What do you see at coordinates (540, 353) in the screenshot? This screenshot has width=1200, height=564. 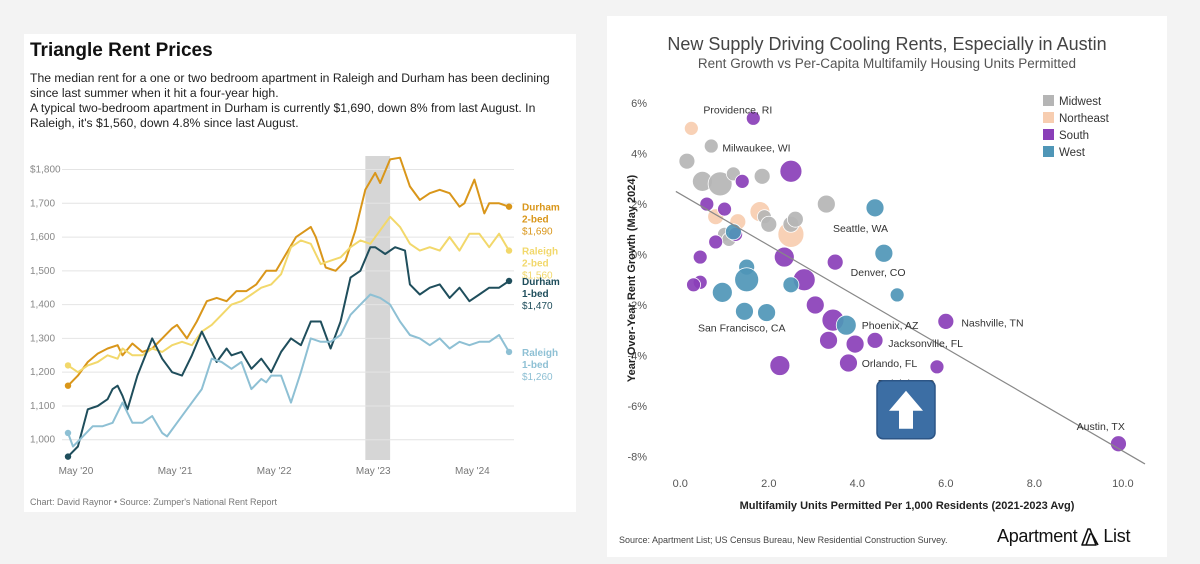 I see `series-label: Raleigh` at bounding box center [540, 353].